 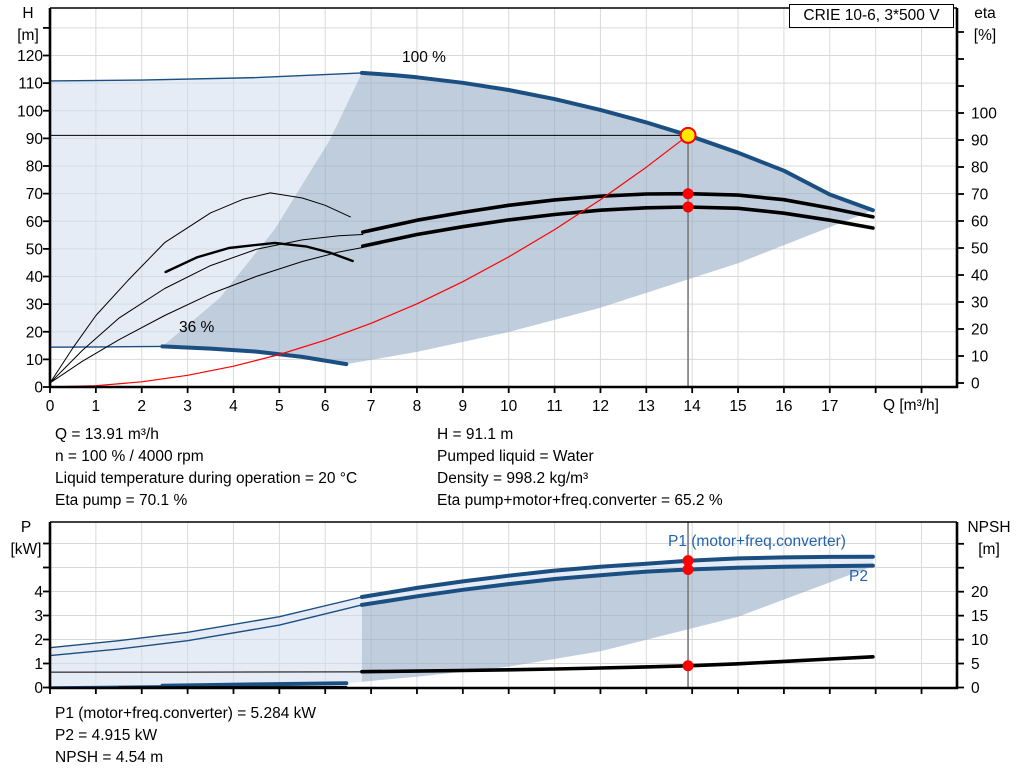 What do you see at coordinates (617, 576) in the screenshot?
I see `p1-curve` at bounding box center [617, 576].